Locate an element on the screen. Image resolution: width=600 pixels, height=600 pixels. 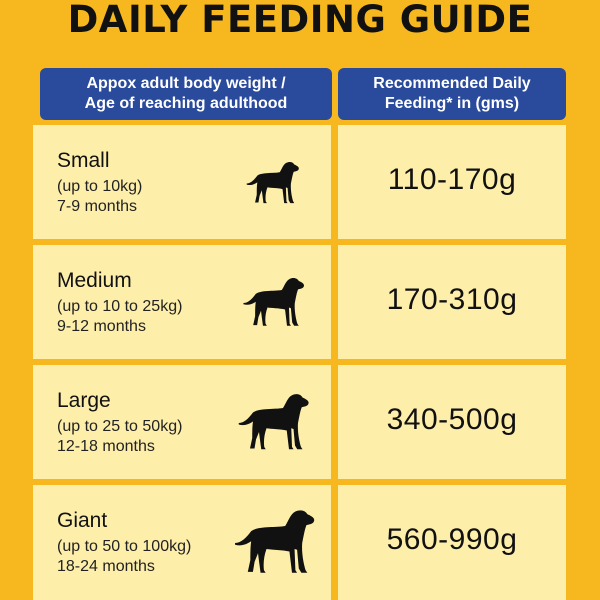
feeding-amount: 560-990g is located at coordinates (452, 539).